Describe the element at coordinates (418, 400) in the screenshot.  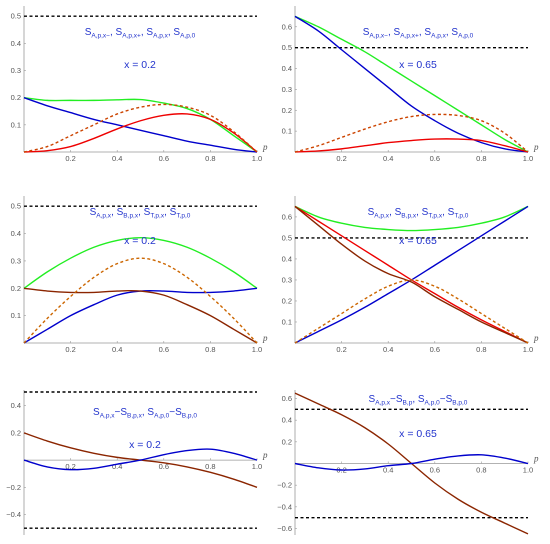
I see `annotation-formula: SA,p,x−SB,p, SA,p,0−SB,p,0` at that location.